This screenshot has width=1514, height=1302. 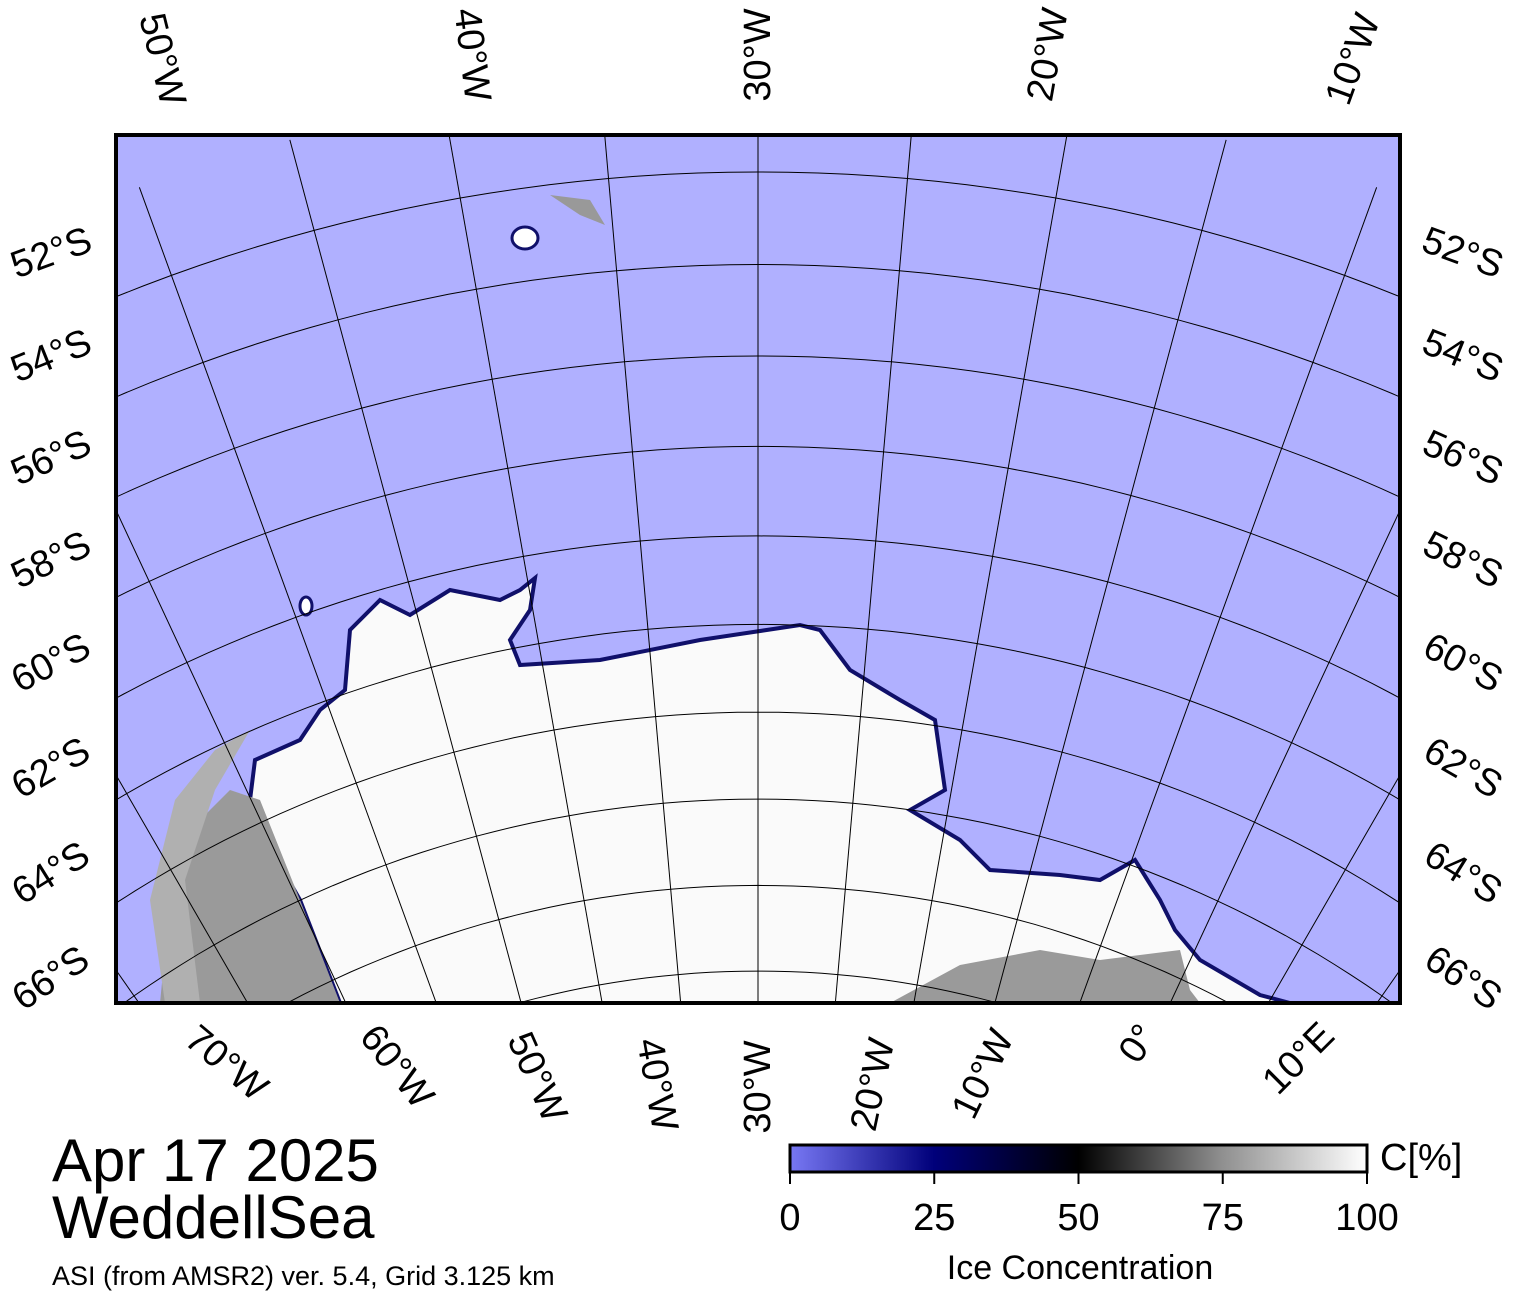 What do you see at coordinates (789, 1218) in the screenshot?
I see `colorbar-tick-label: 0` at bounding box center [789, 1218].